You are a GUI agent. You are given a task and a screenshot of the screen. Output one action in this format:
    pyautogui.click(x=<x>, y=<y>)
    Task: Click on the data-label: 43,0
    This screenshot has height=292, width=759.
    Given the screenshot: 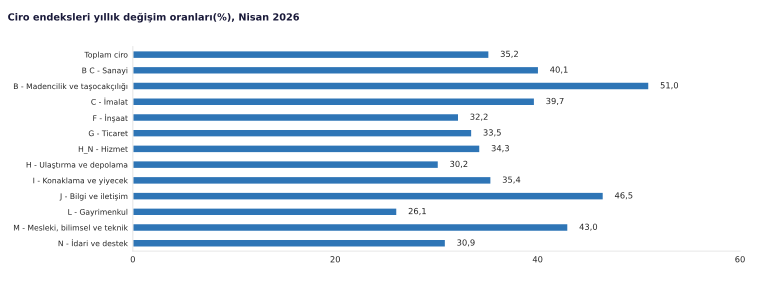 What is the action you would take?
    pyautogui.click(x=589, y=227)
    